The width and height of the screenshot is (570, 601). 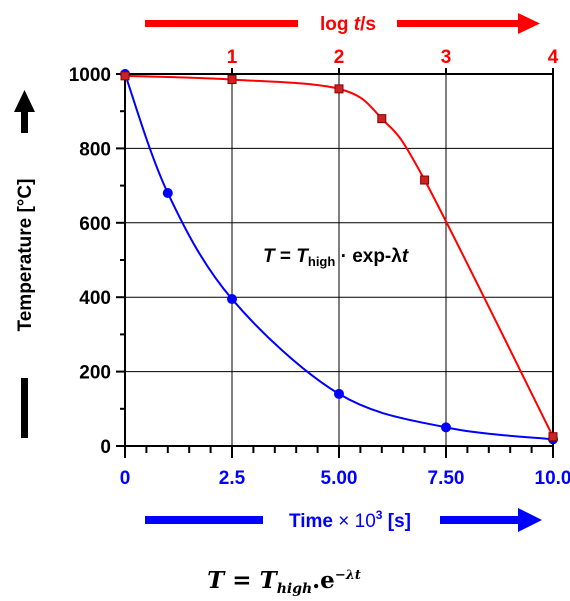 I want to click on y-axis-arrowhead, so click(x=24, y=101).